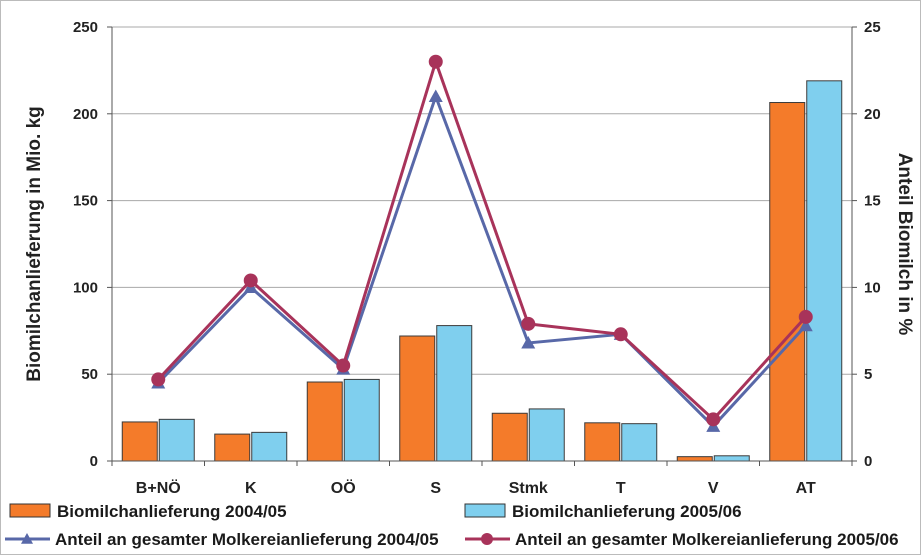 The width and height of the screenshot is (921, 555). What do you see at coordinates (158, 487) in the screenshot?
I see `x-tick-label: B+NÖ` at bounding box center [158, 487].